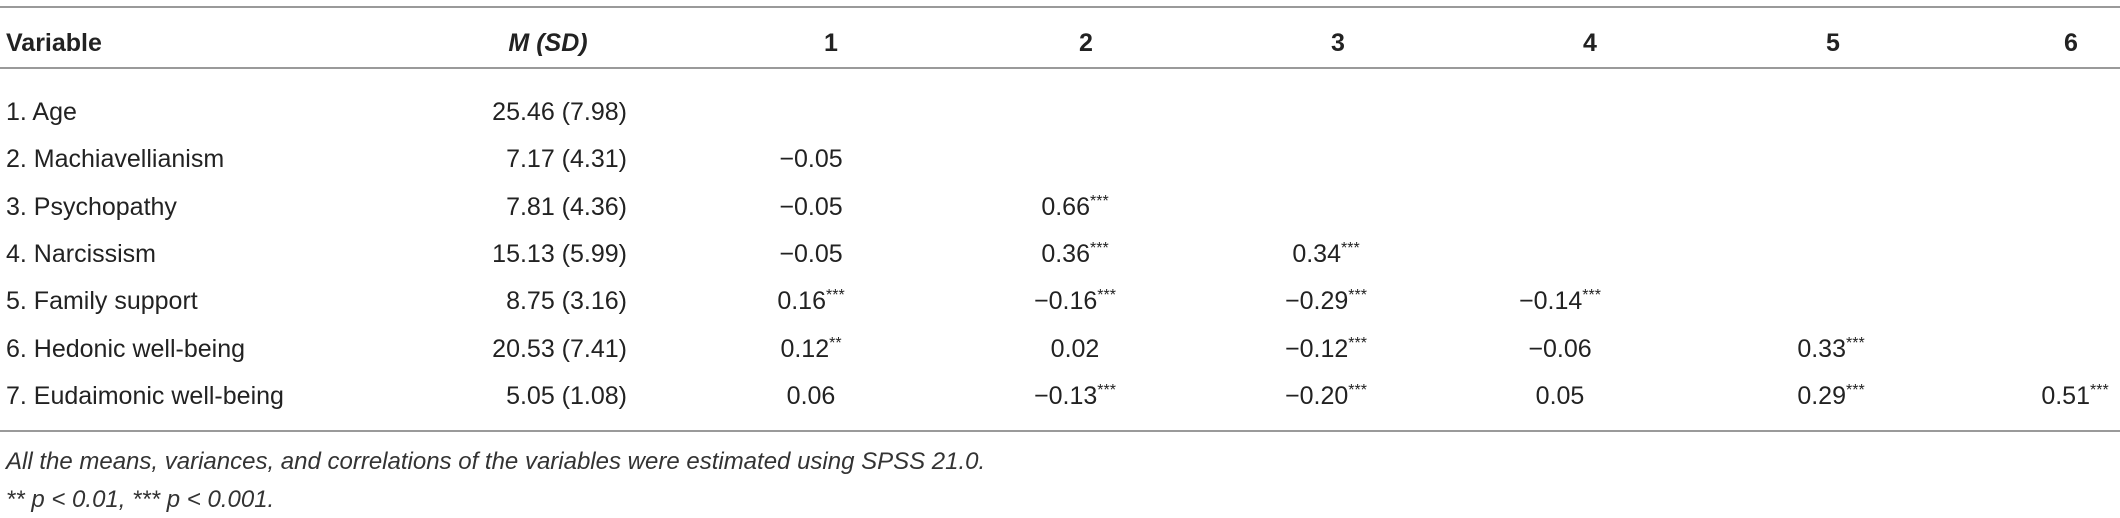 Image resolution: width=2120 pixels, height=518 pixels. What do you see at coordinates (41, 112) in the screenshot?
I see `variable-cell: 1. Age` at bounding box center [41, 112].